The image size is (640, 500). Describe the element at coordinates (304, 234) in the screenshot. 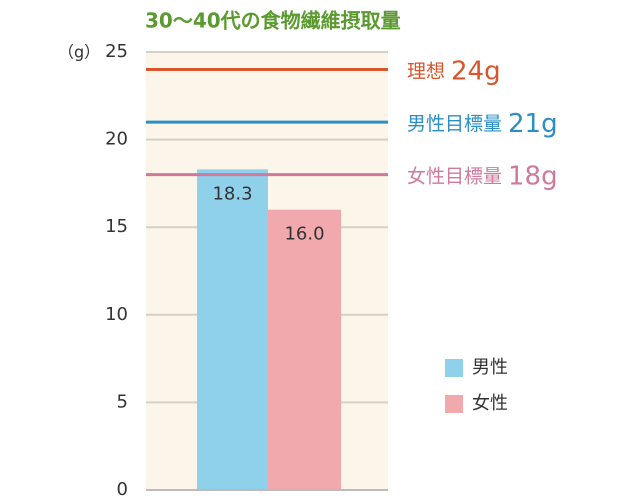

I see `value-label: 16.0` at that location.